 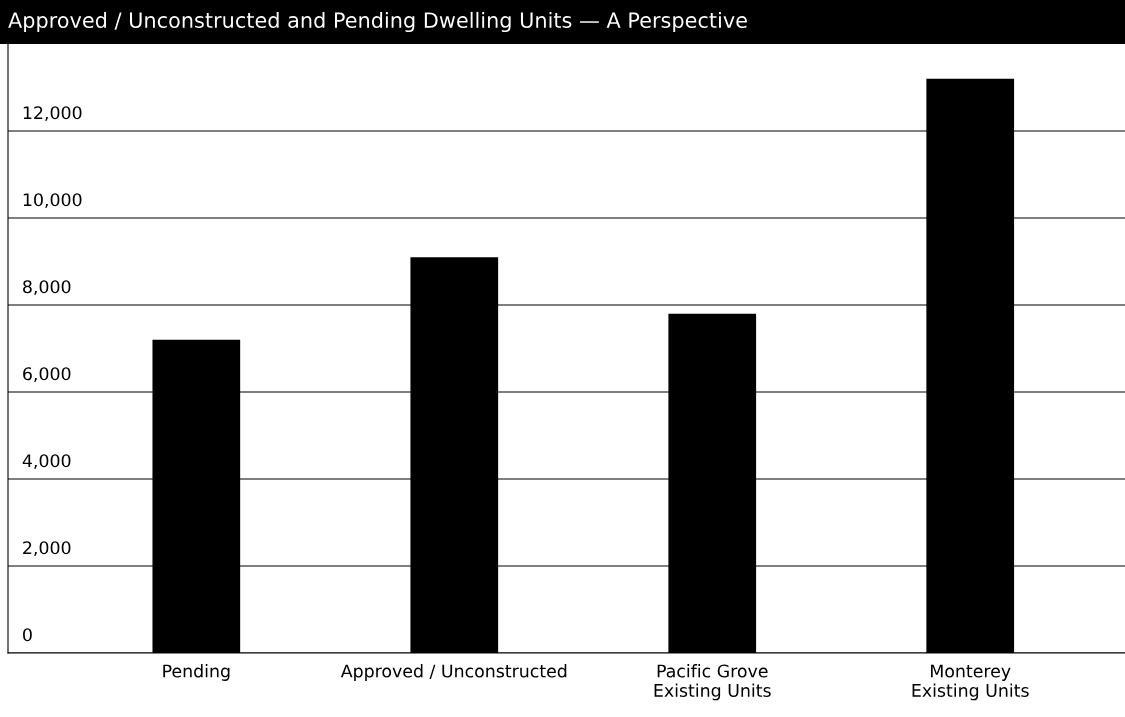 What do you see at coordinates (47, 549) in the screenshot?
I see `y-tick-label: 2,000` at bounding box center [47, 549].